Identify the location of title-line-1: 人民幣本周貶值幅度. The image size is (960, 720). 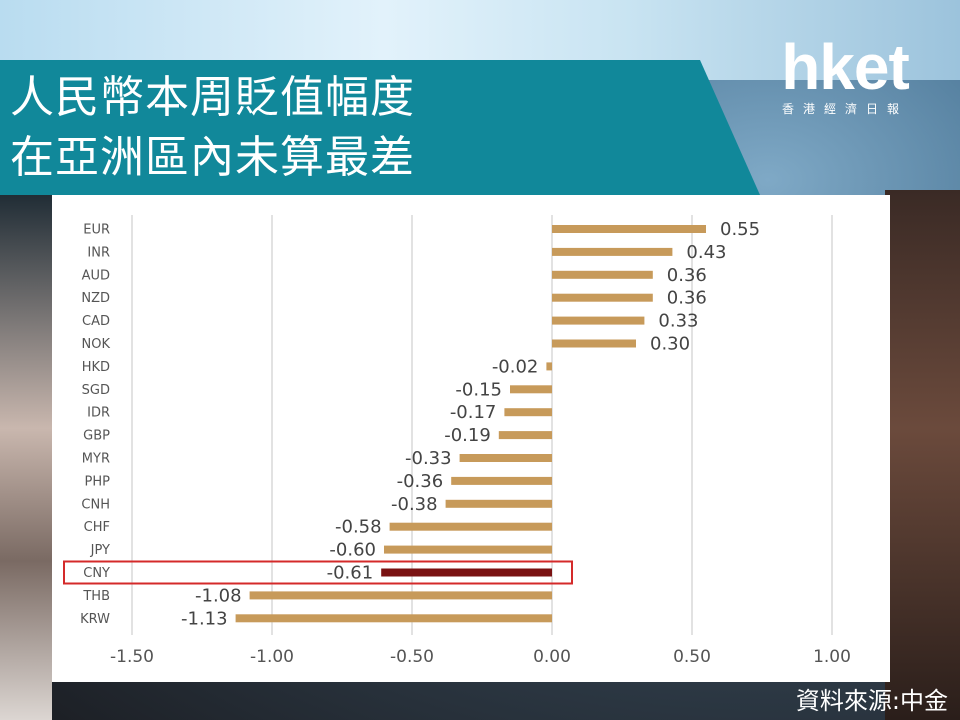
(212, 97).